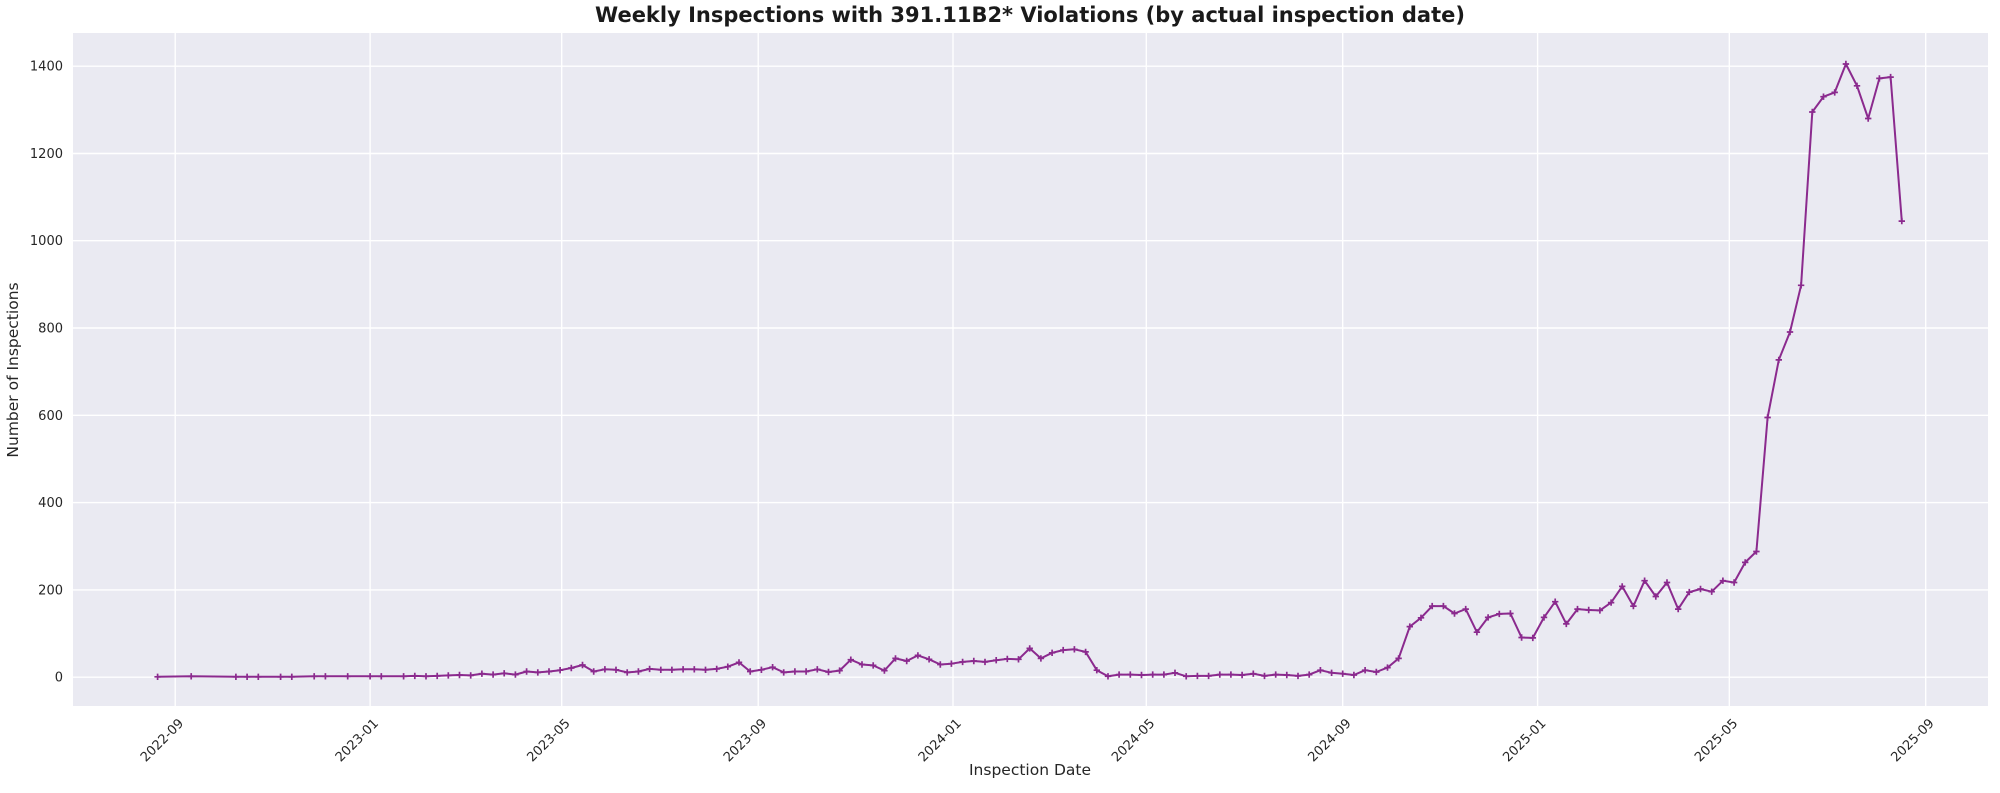 This screenshot has height=793, width=2000. What do you see at coordinates (549, 740) in the screenshot?
I see `x-tick-label: 2023-05` at bounding box center [549, 740].